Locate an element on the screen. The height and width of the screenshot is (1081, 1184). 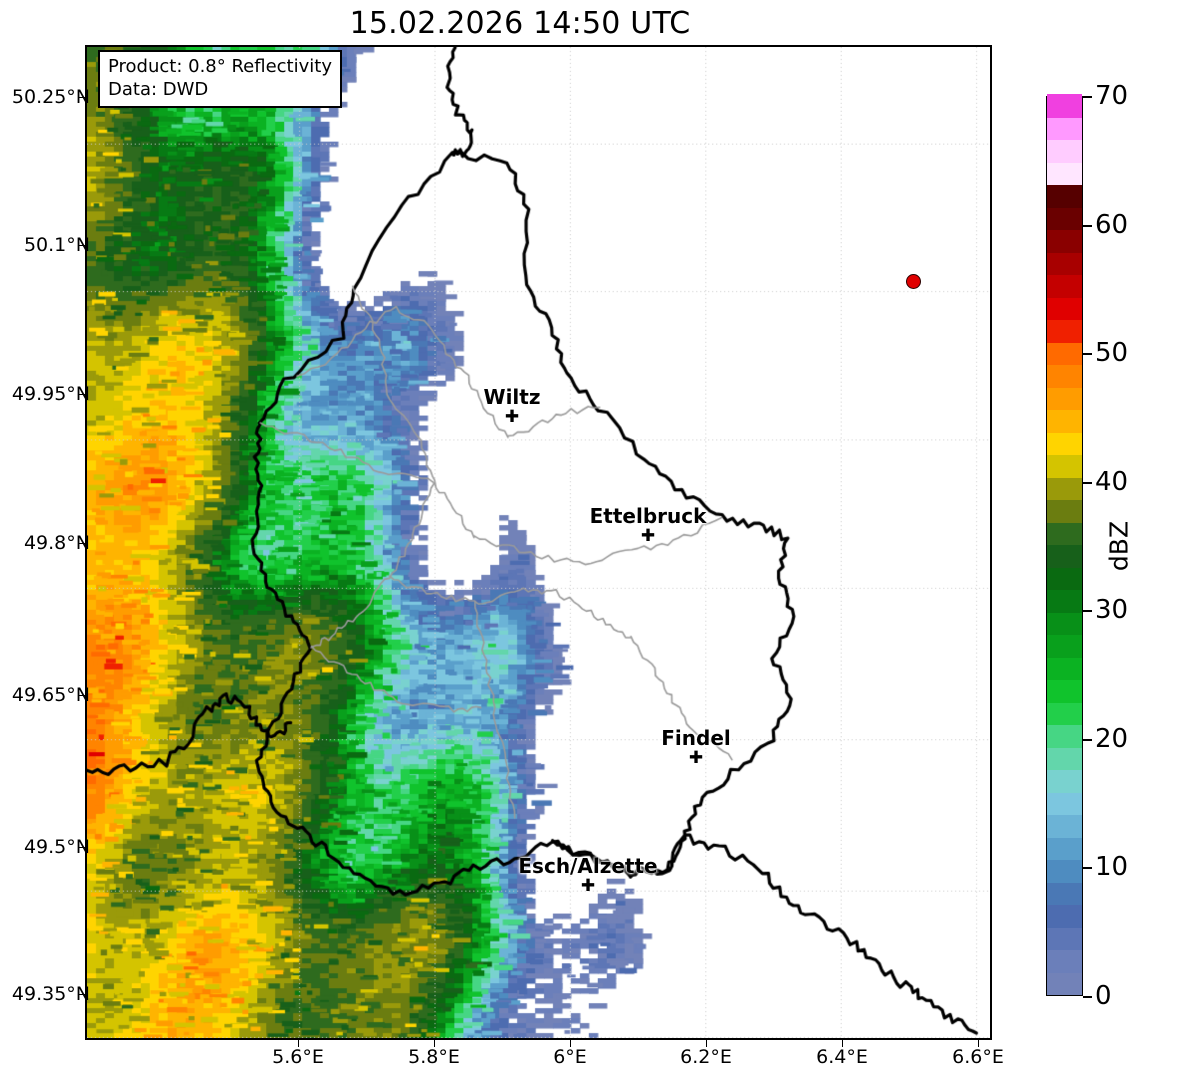
x-axis-tick-label: 6.6°E is located at coordinates (978, 1057).